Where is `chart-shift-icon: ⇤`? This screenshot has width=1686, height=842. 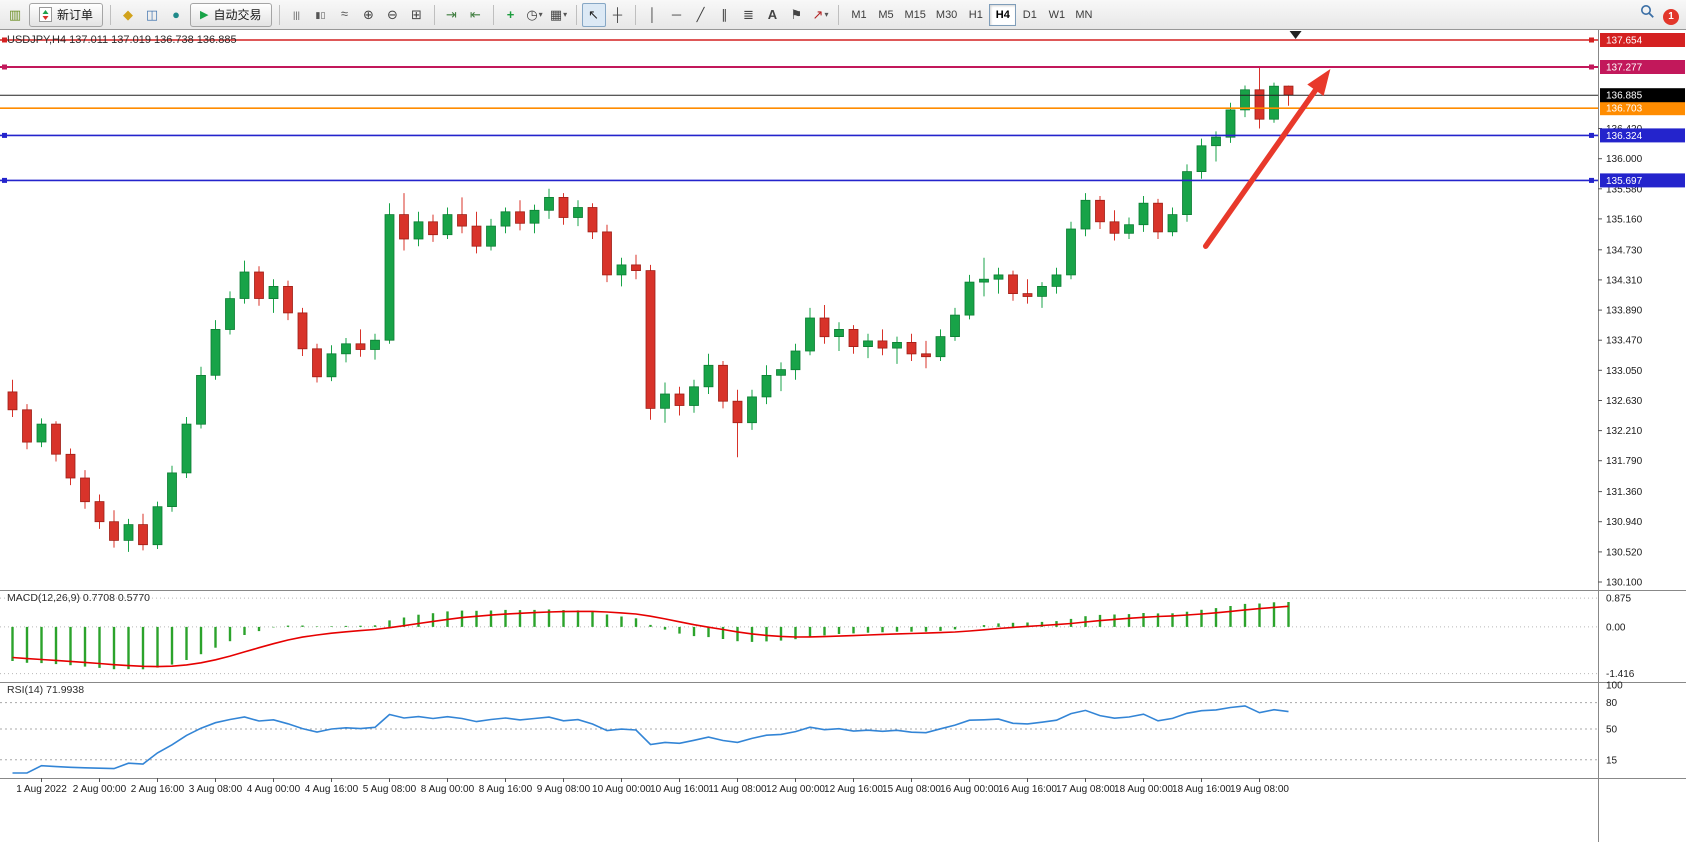 chart-shift-icon: ⇤ is located at coordinates (476, 15).